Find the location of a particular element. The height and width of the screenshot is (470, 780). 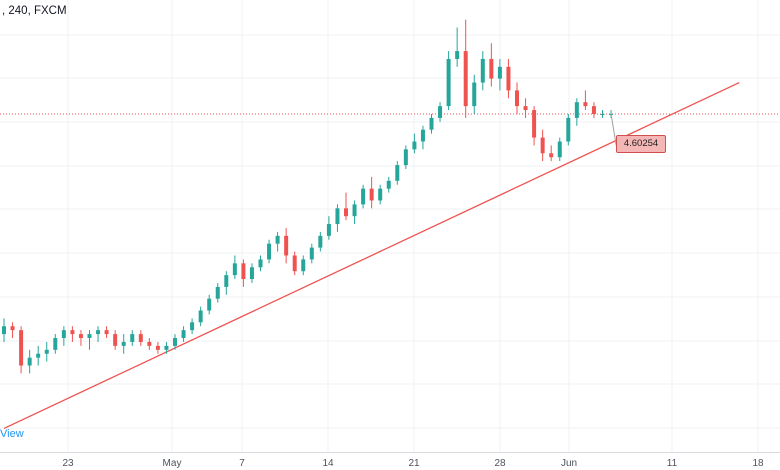

x-tick-label: 18 is located at coordinates (758, 463).